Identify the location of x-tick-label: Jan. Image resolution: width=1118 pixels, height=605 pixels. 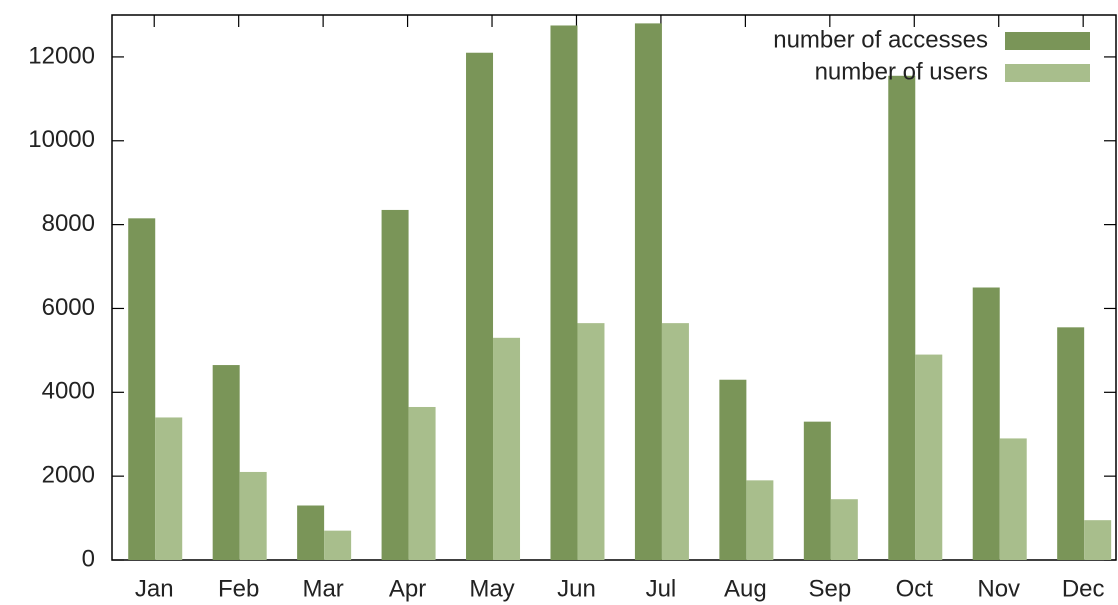
(154, 588).